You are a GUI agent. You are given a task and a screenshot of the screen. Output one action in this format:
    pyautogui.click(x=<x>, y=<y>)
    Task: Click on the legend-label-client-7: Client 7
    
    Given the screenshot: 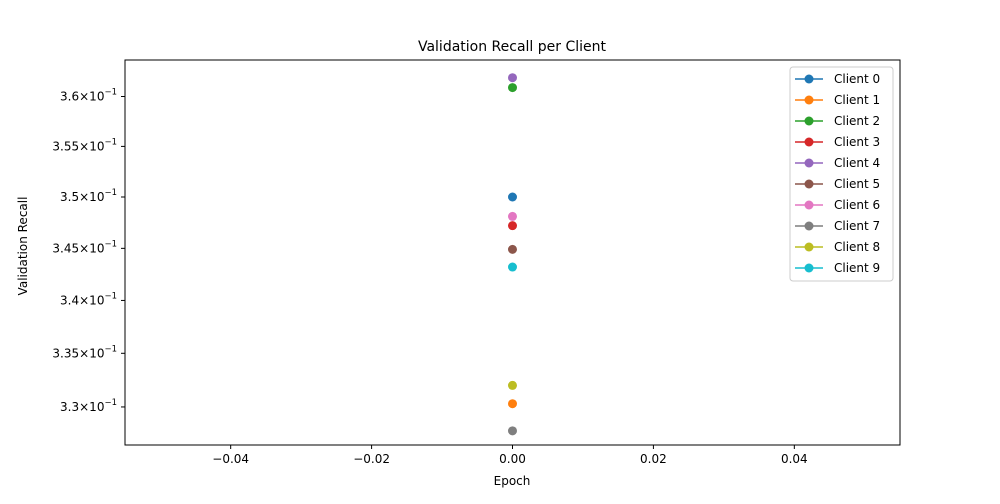 What is the action you would take?
    pyautogui.click(x=857, y=226)
    